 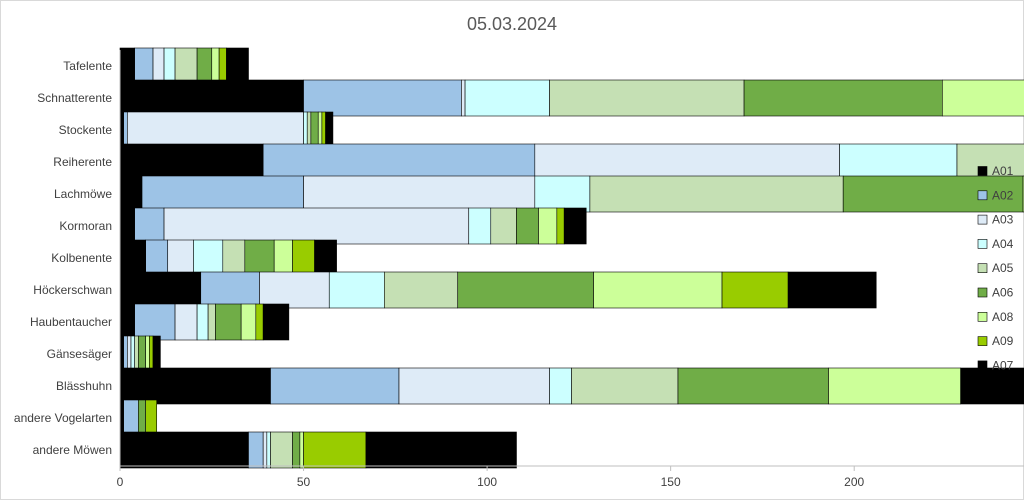 What do you see at coordinates (158, 66) in the screenshot?
I see `bar-tafelente-a03` at bounding box center [158, 66].